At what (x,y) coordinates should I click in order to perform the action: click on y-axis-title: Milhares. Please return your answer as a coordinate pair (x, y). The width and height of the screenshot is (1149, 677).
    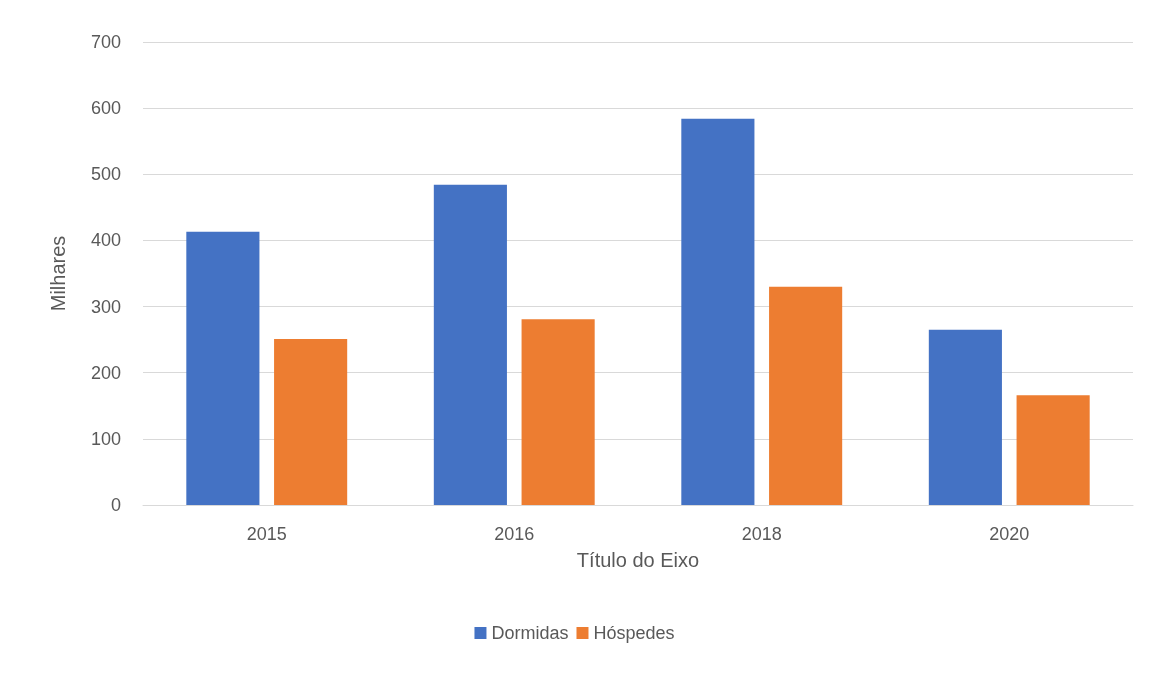
    Looking at the image, I should click on (58, 273).